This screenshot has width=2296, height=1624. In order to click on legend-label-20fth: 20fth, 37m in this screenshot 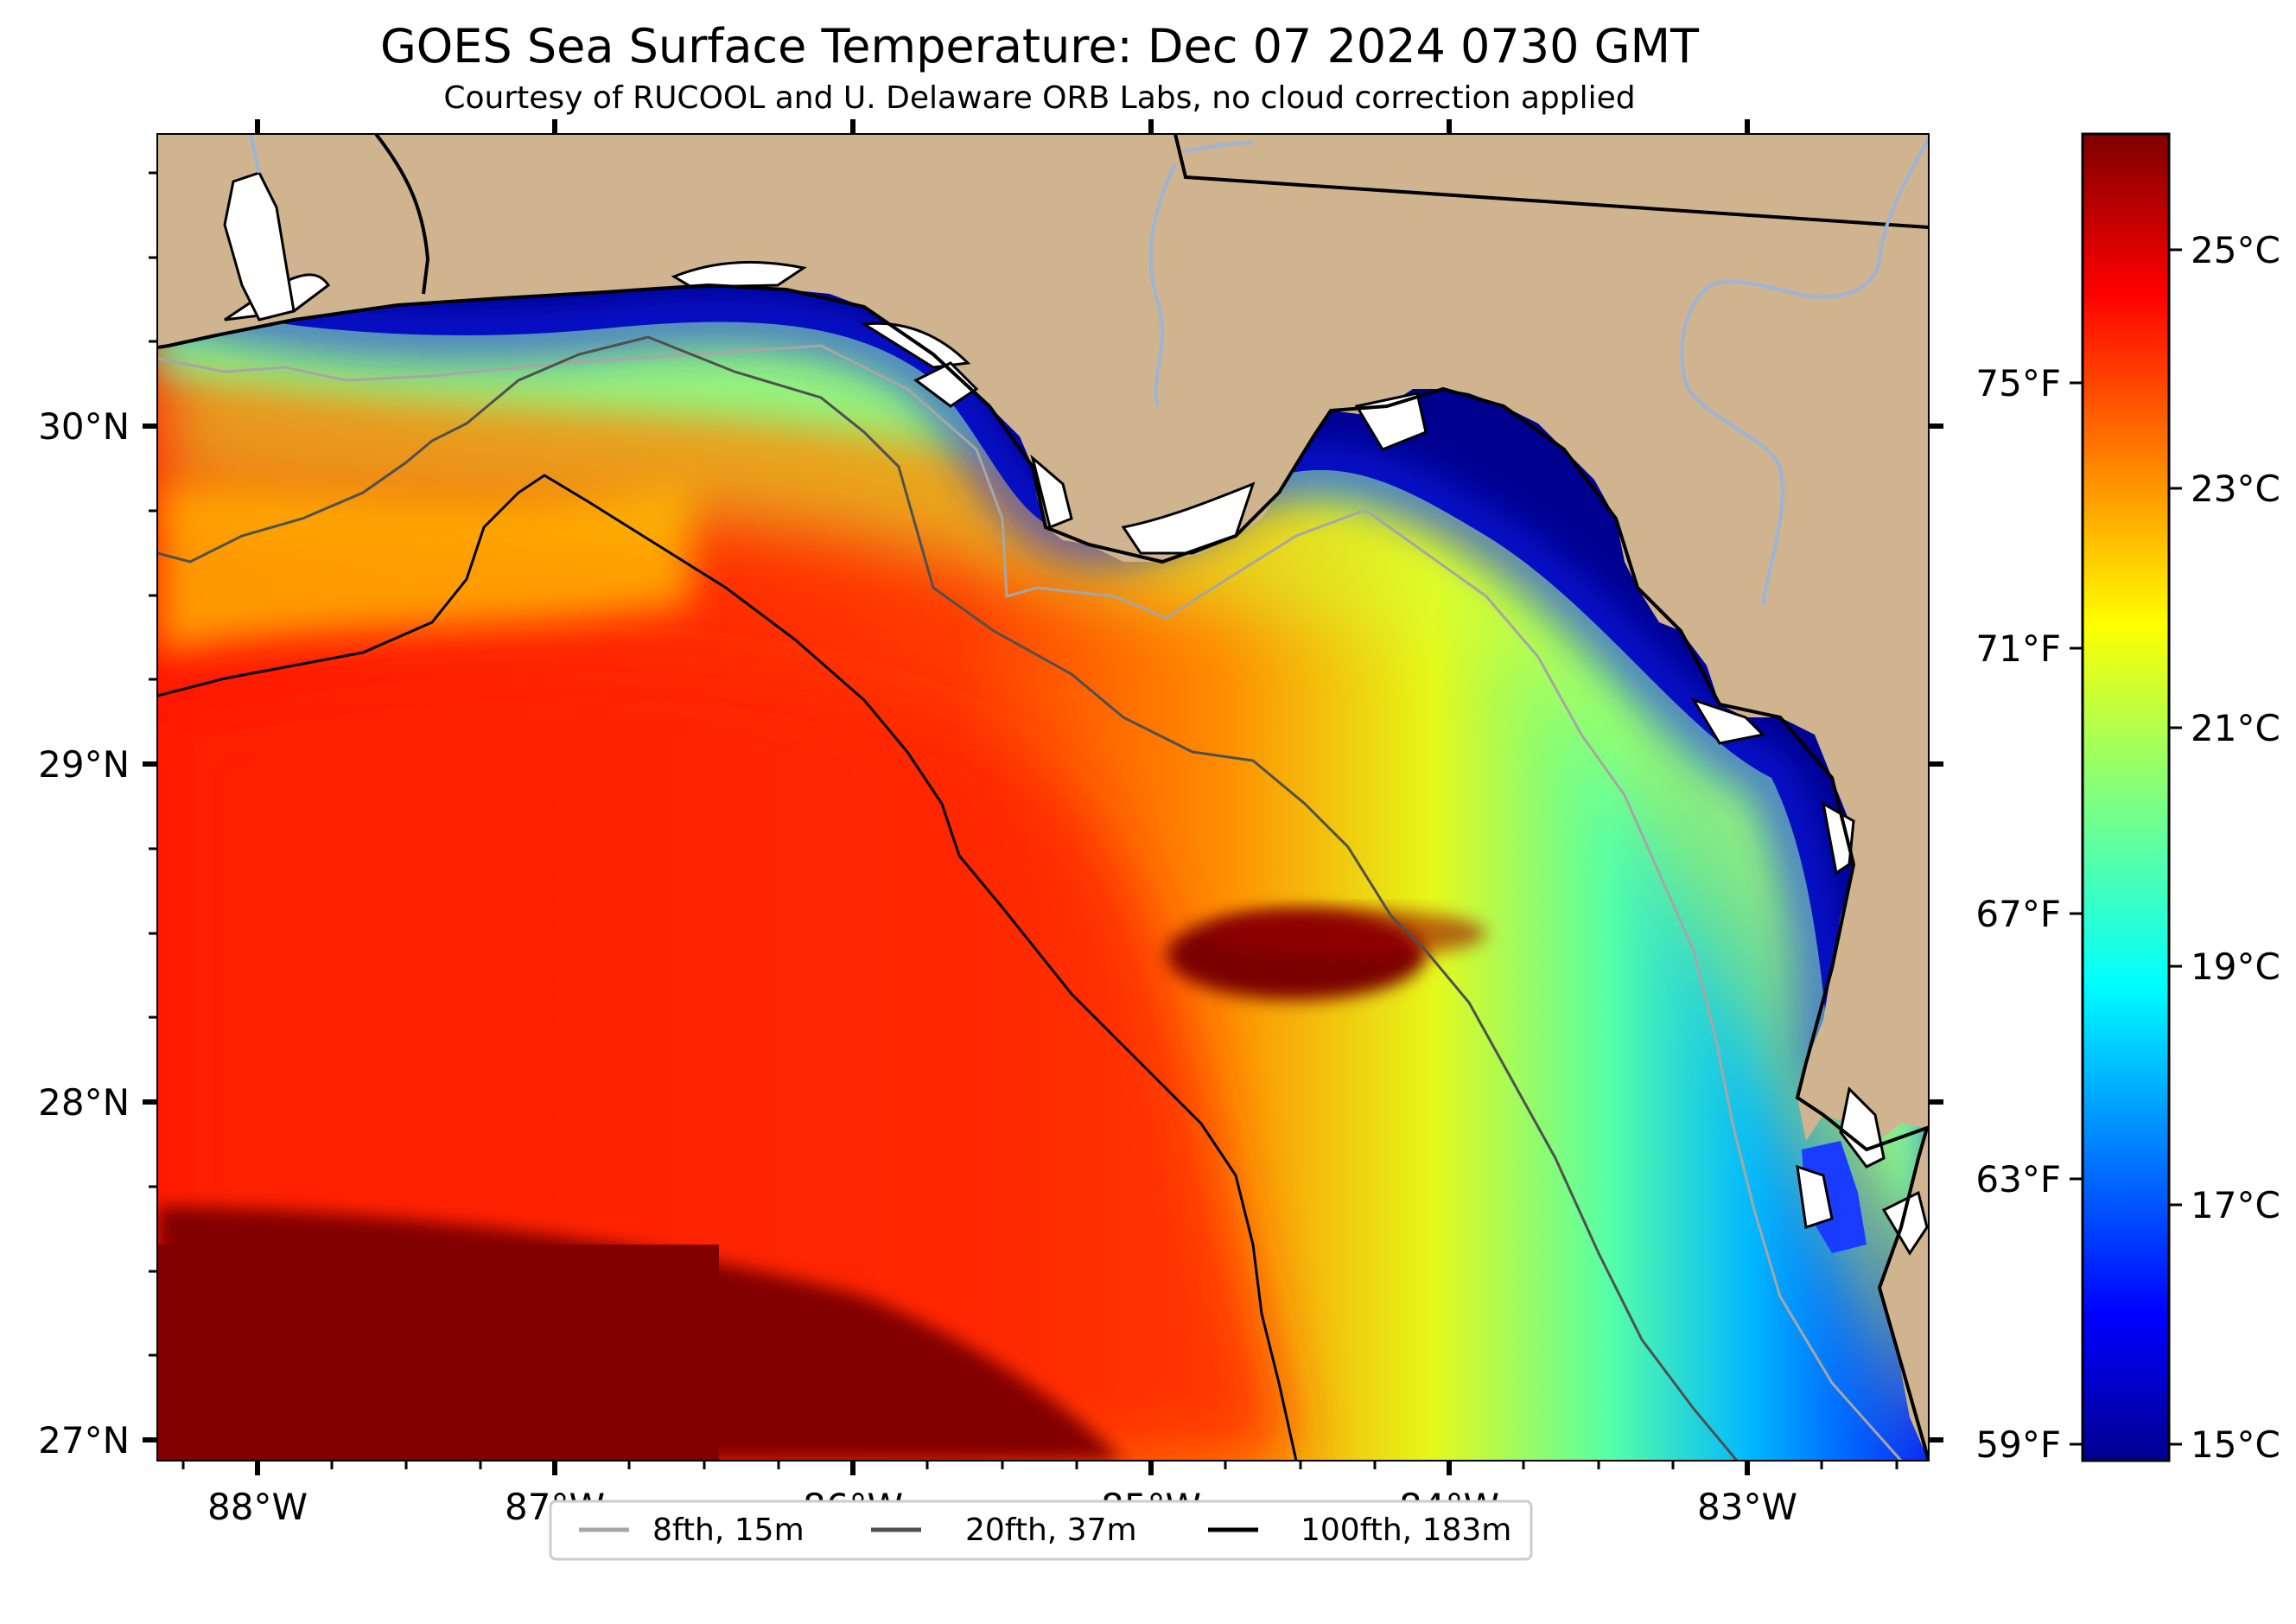, I will do `click(1051, 1530)`.